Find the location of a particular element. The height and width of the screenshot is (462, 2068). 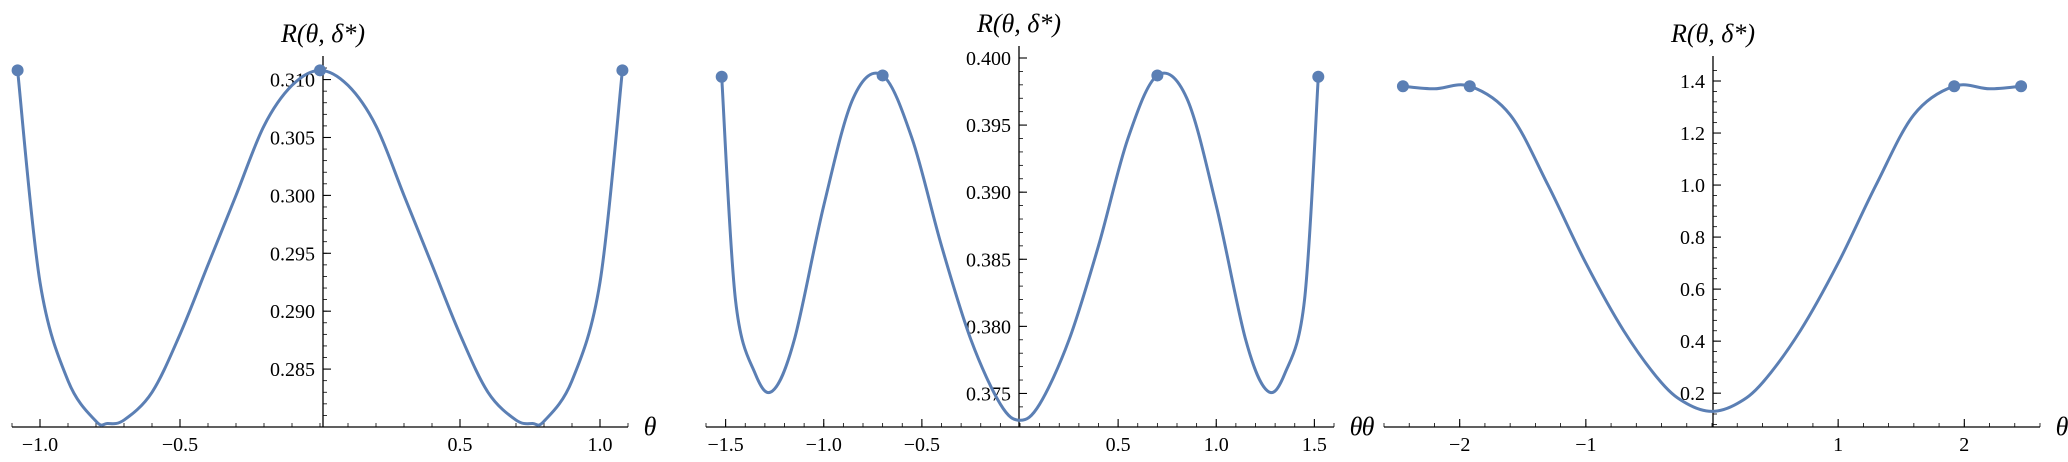

x-tick-label: −1 is located at coordinates (1585, 445).